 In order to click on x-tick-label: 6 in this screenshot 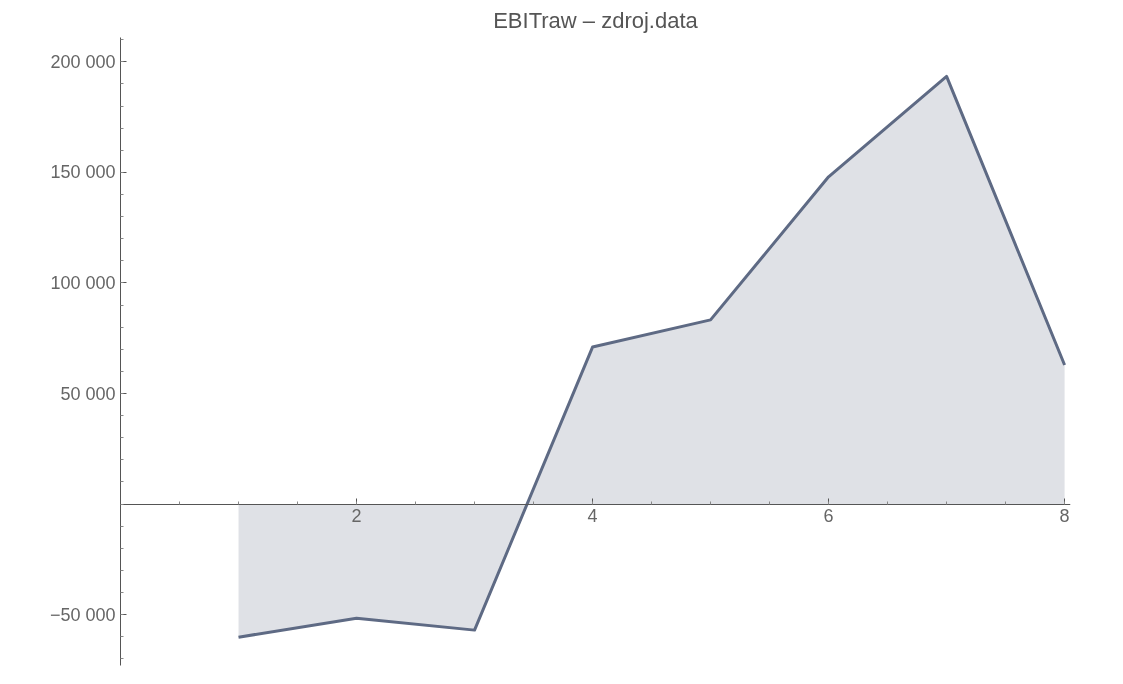, I will do `click(828, 516)`.